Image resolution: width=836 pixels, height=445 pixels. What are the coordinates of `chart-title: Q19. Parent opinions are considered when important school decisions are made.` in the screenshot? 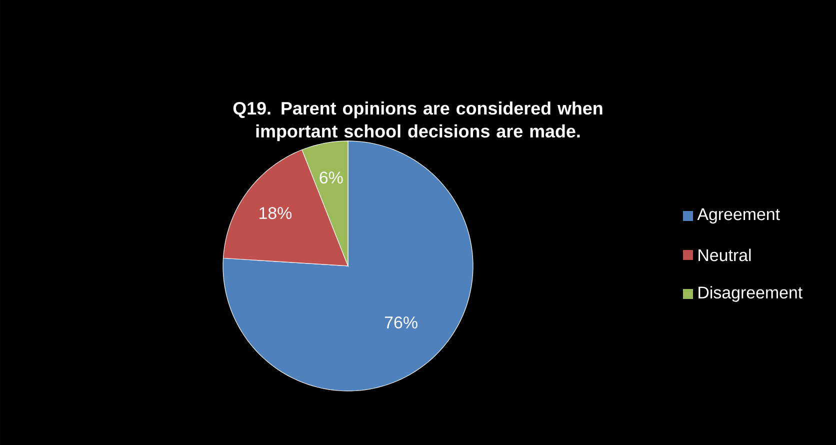 It's located at (417, 122).